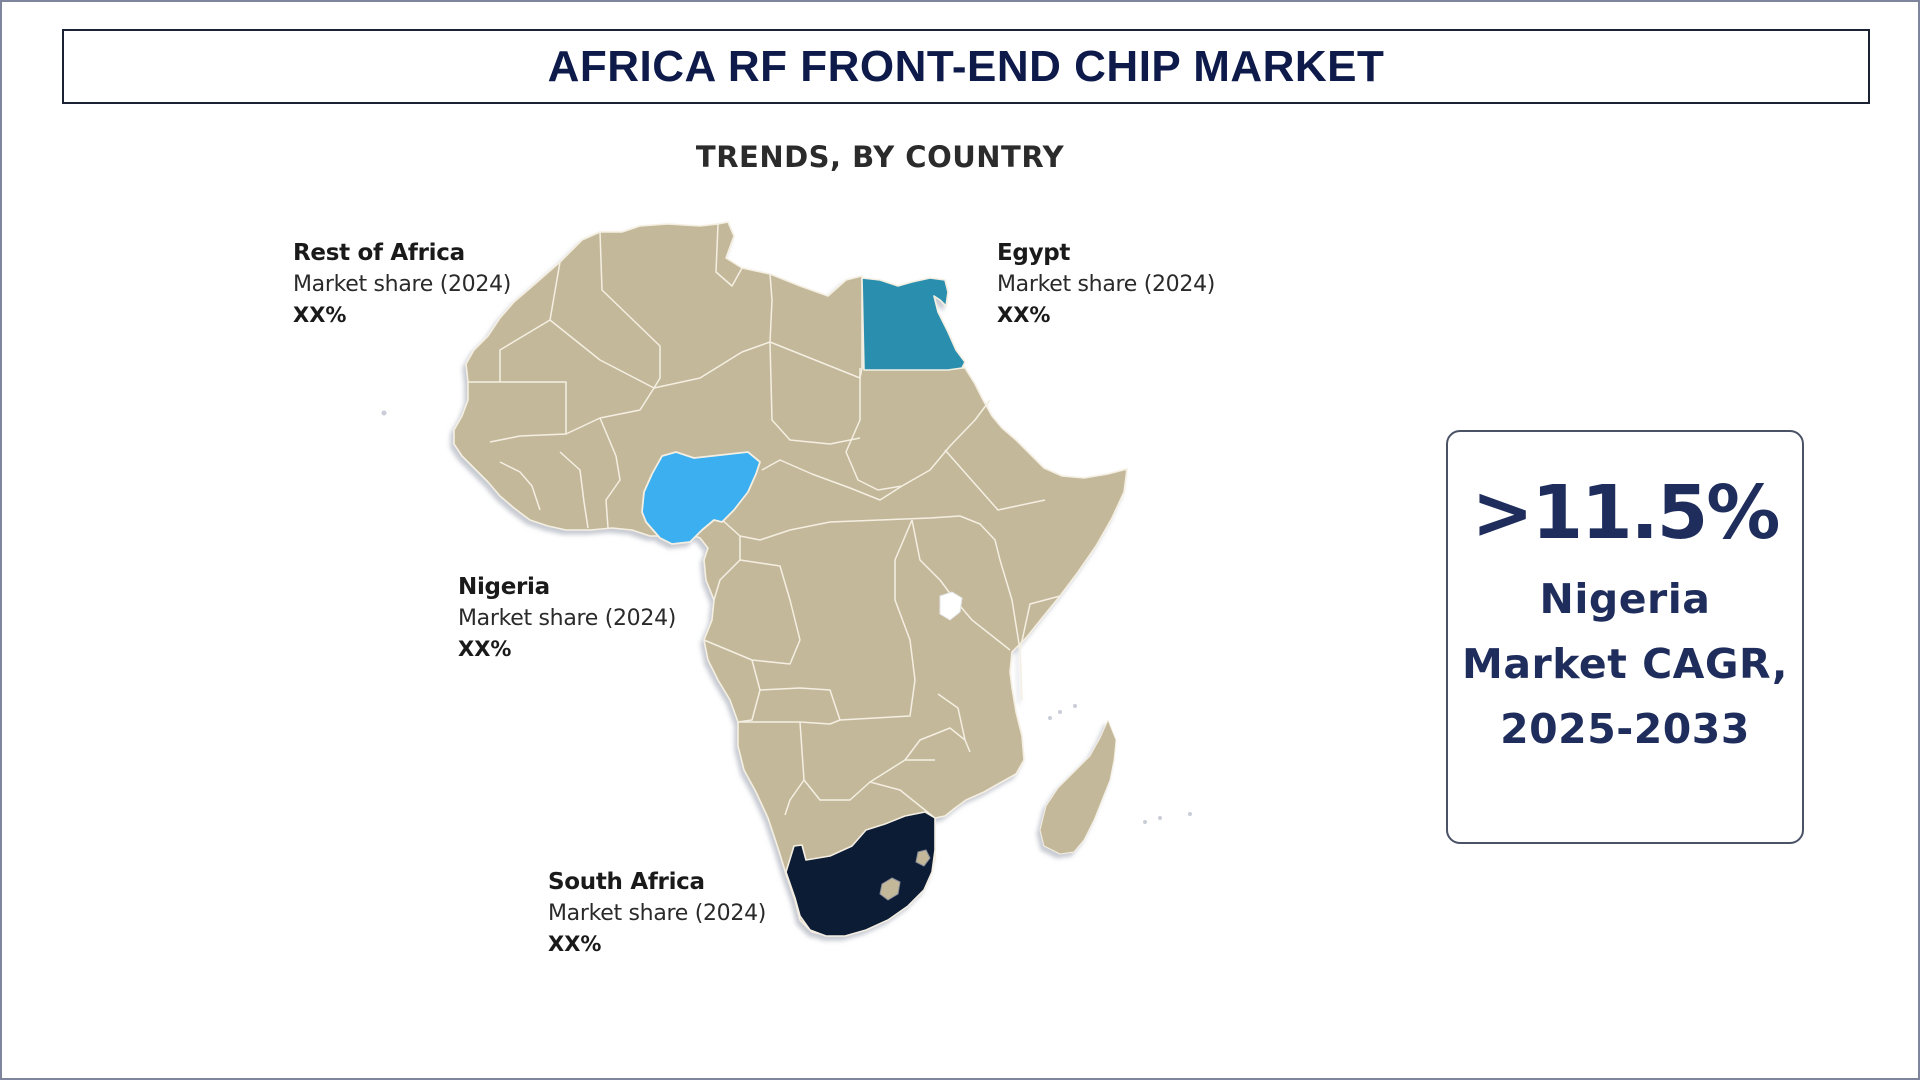 The width and height of the screenshot is (1920, 1080). I want to click on madagascar, so click(1078, 787).